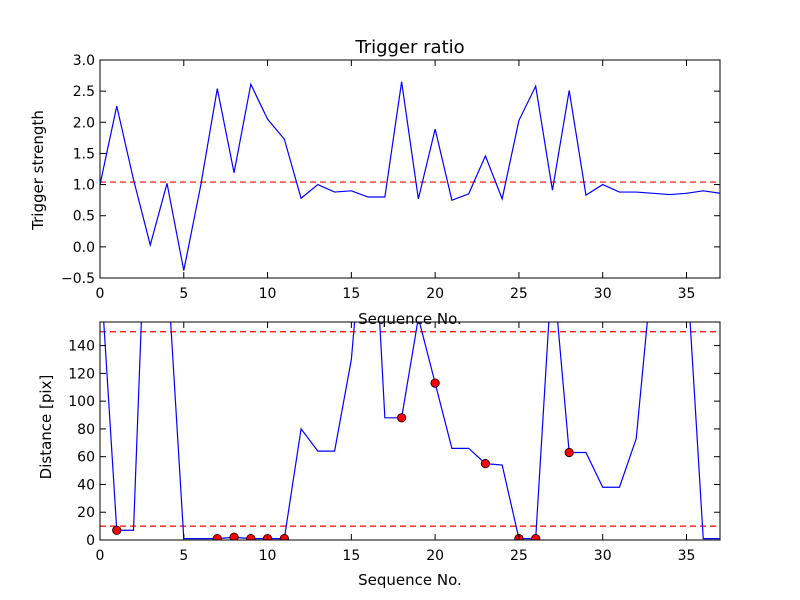  What do you see at coordinates (81, 402) in the screenshot?
I see `y-tick-label: 100` at bounding box center [81, 402].